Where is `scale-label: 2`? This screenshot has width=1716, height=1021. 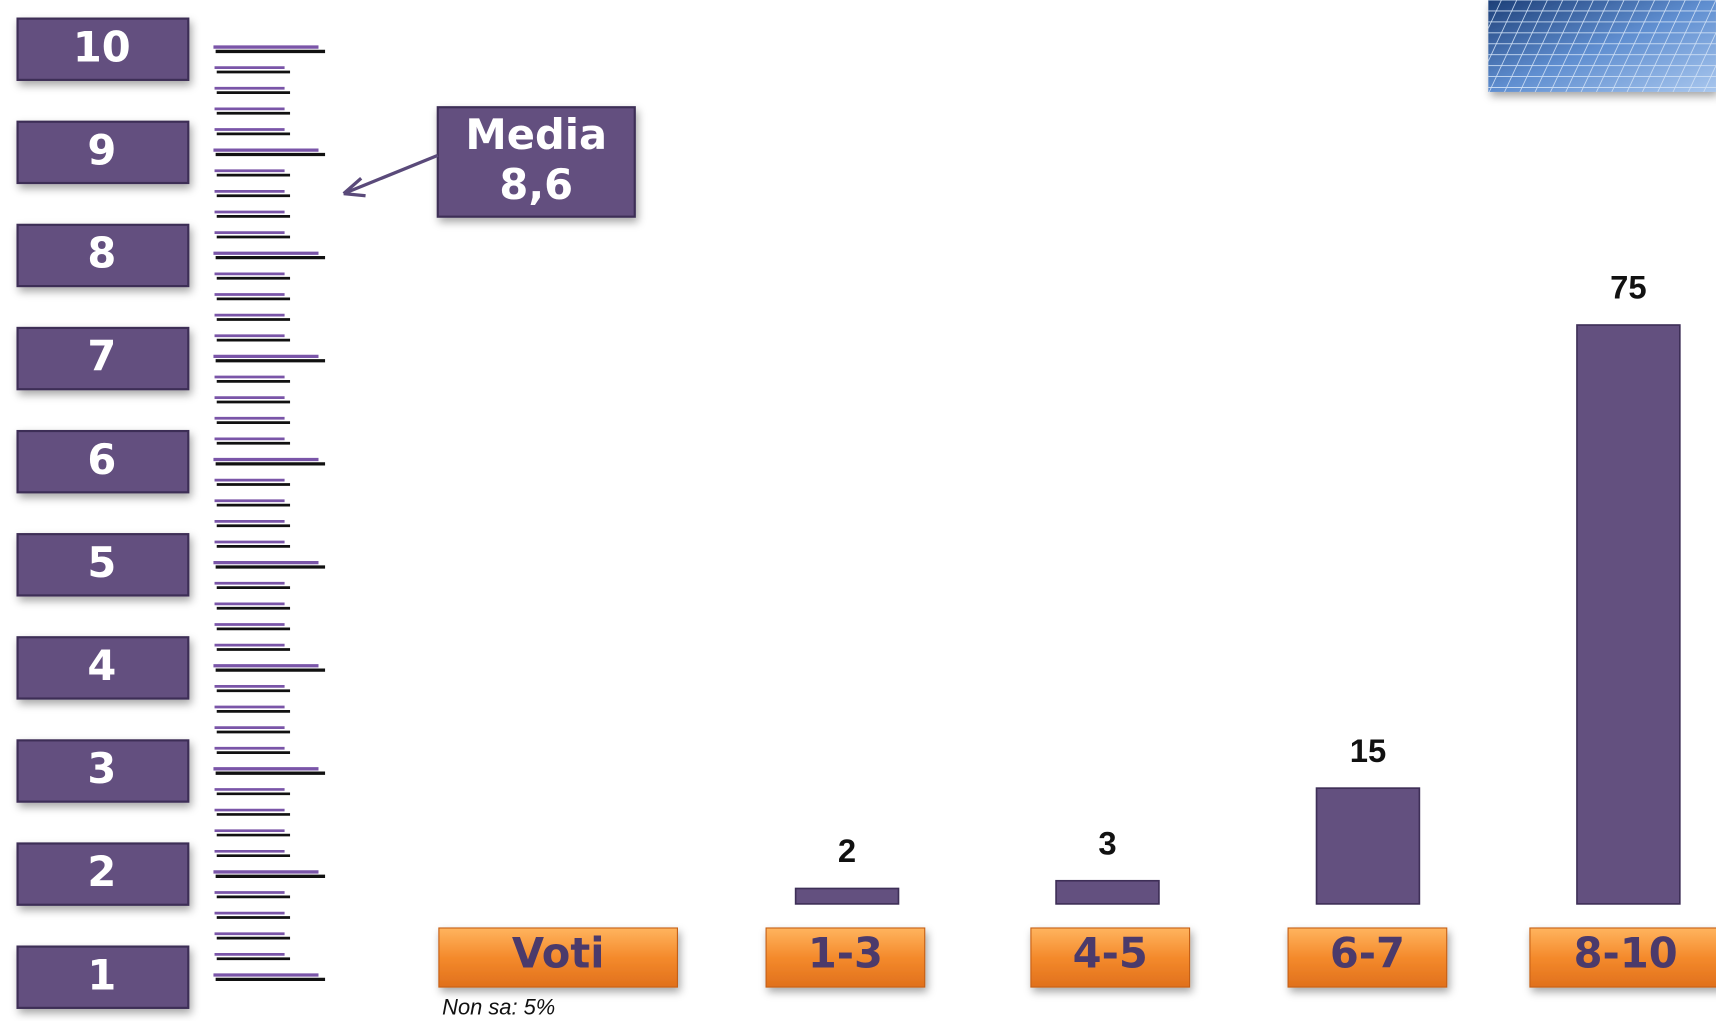 scale-label: 2 is located at coordinates (101, 871).